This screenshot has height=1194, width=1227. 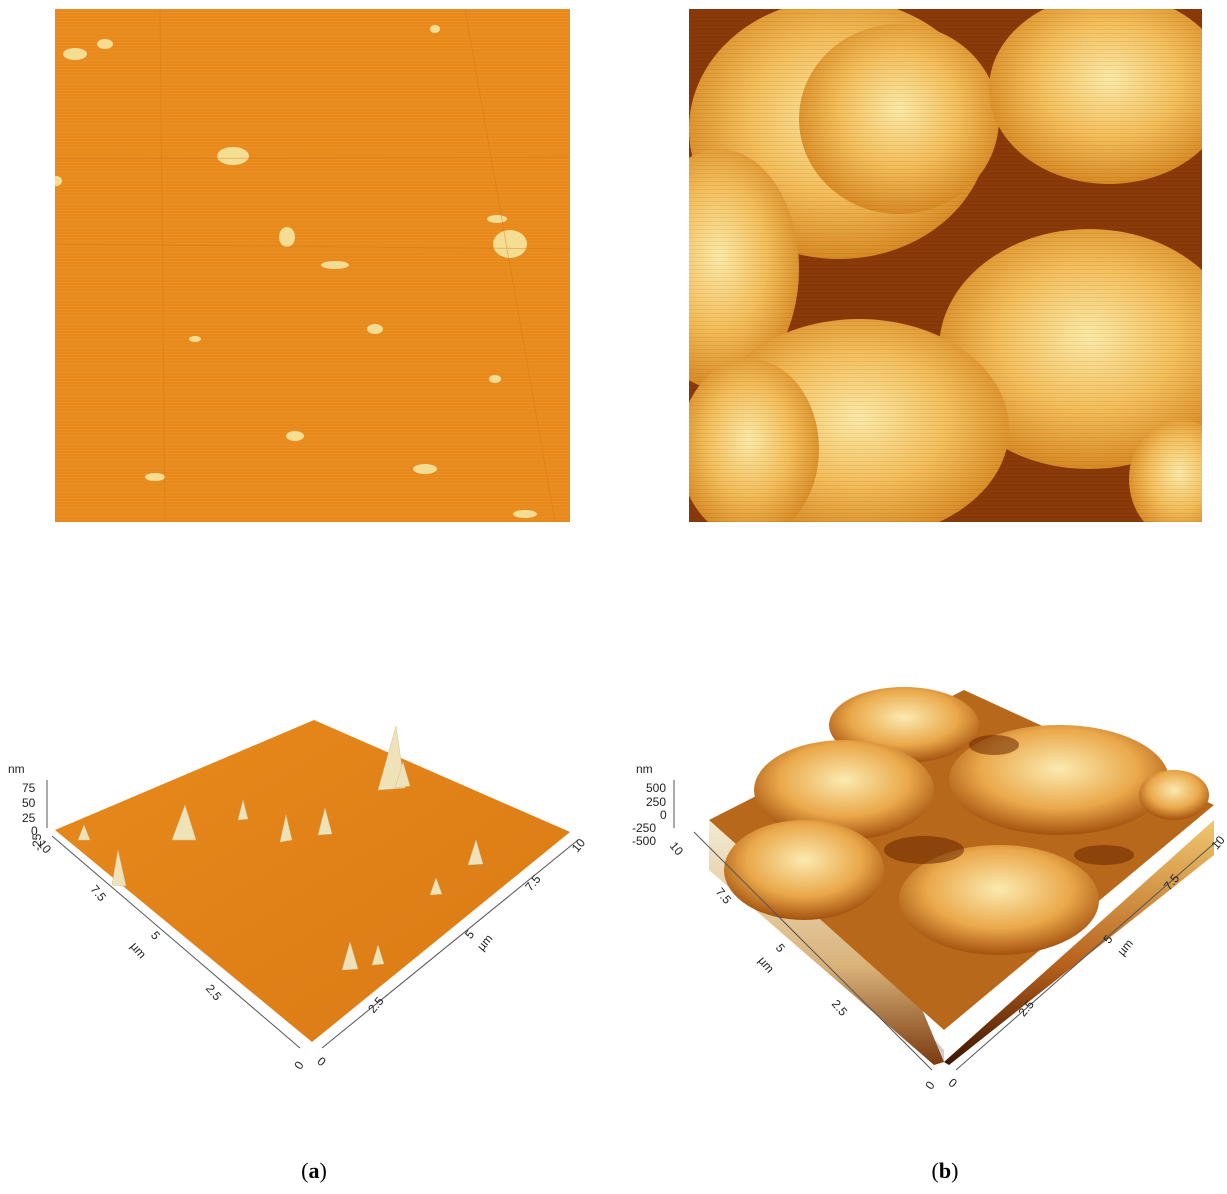 I want to click on z-unit-a: nm, so click(x=16, y=769).